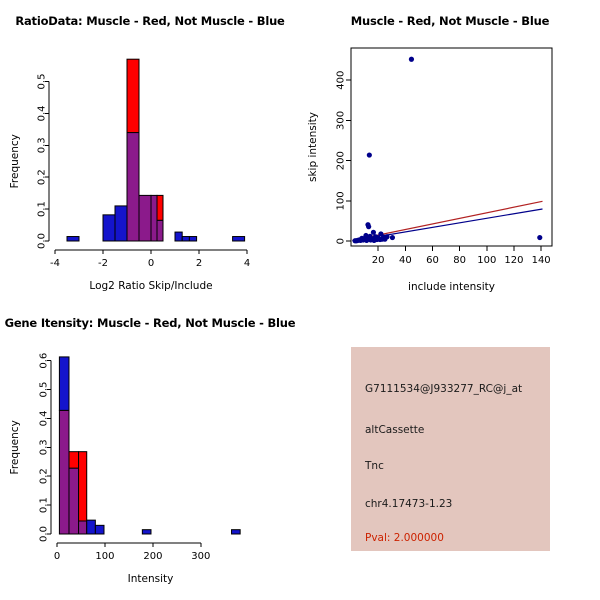  Describe the element at coordinates (513, 260) in the screenshot. I see `x-axis-tick-label: 120` at that location.